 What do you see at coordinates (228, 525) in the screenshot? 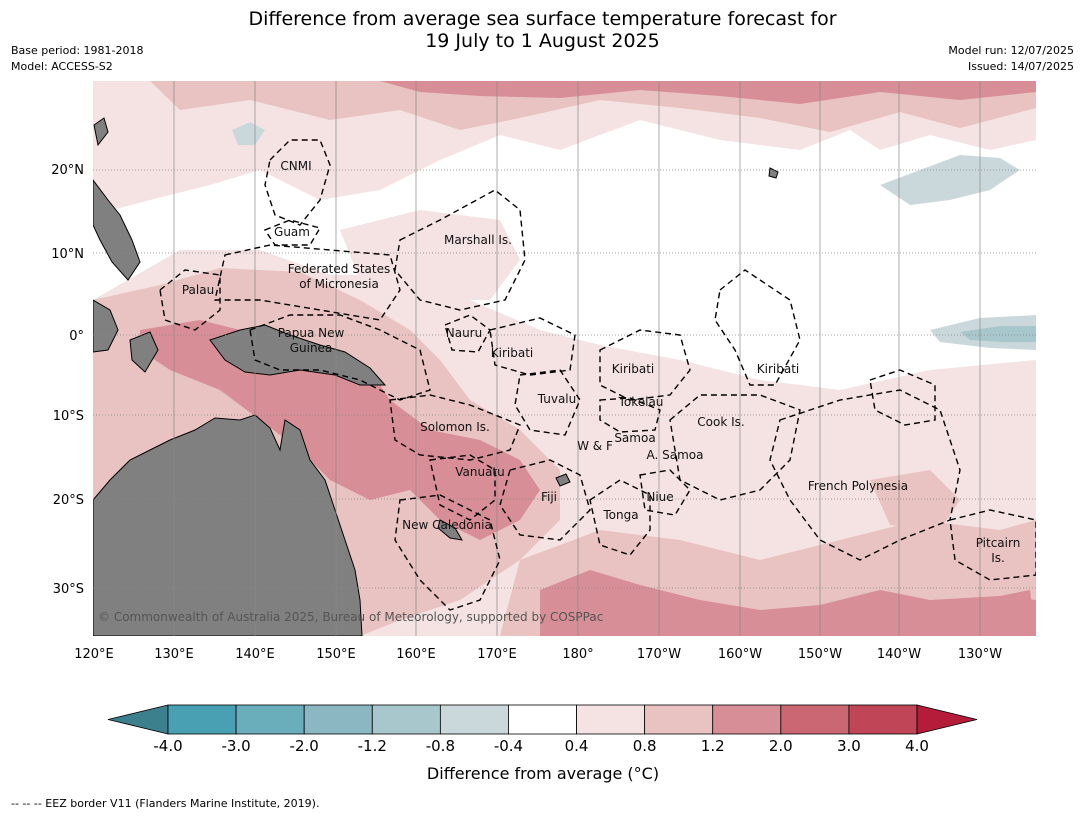
I see `australia-landmass` at bounding box center [228, 525].